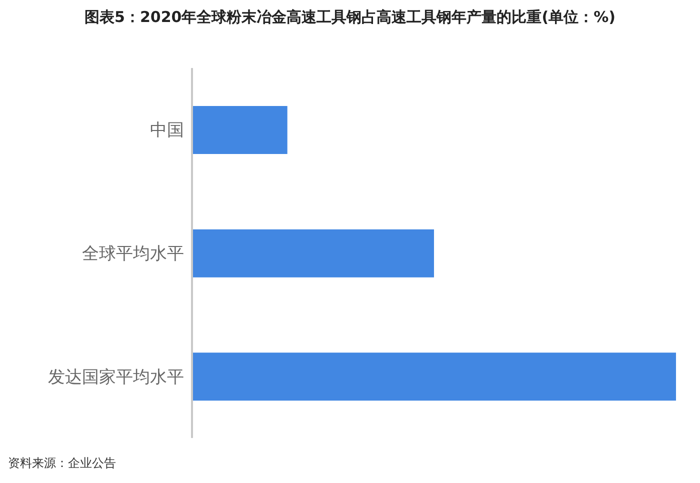 The width and height of the screenshot is (700, 483). What do you see at coordinates (167, 130) in the screenshot?
I see `y-tick-label: 中国` at bounding box center [167, 130].